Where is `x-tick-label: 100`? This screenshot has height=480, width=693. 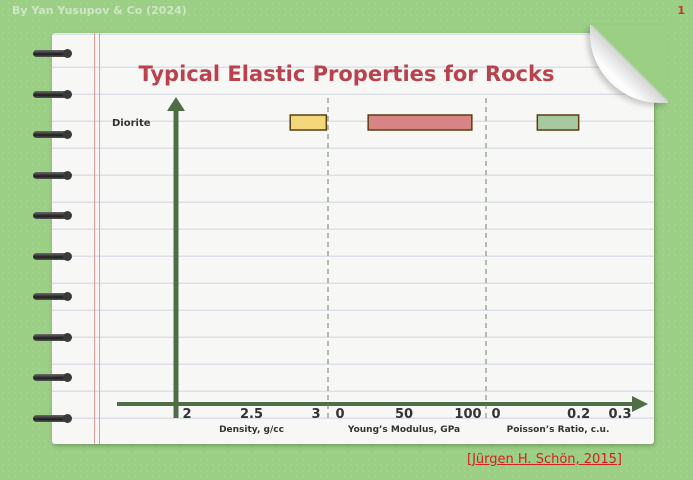
x-tick-label: 100 is located at coordinates (467, 414).